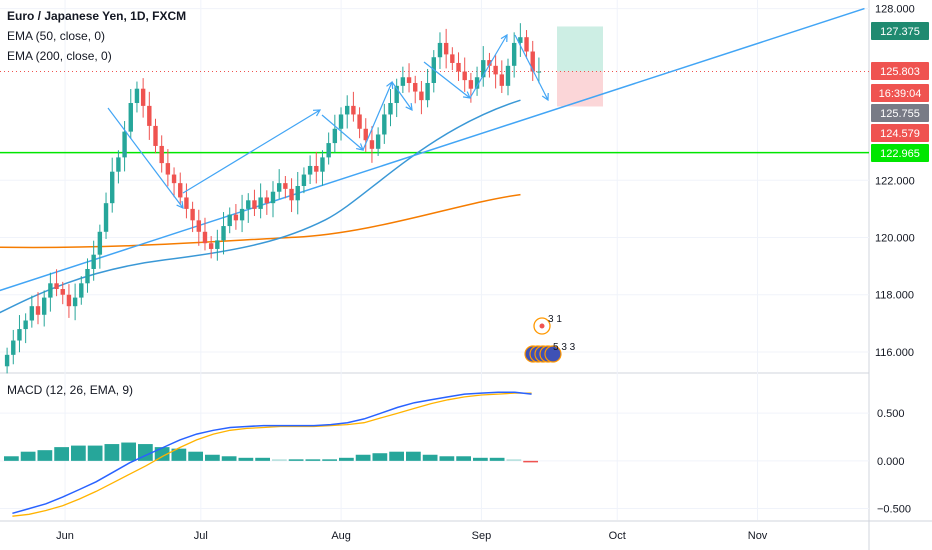 This screenshot has width=932, height=550. Describe the element at coordinates (70, 390) in the screenshot. I see `macd-legend: MACD (12, 26, EMA, 9)` at that location.